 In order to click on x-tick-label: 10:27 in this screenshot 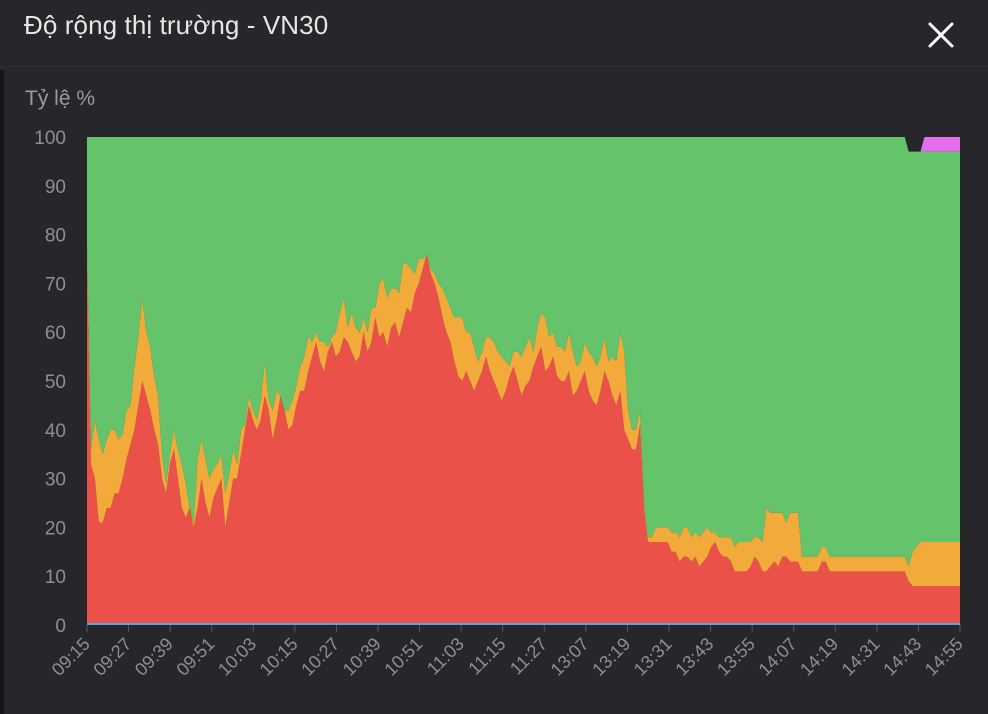, I will do `click(320, 657)`.